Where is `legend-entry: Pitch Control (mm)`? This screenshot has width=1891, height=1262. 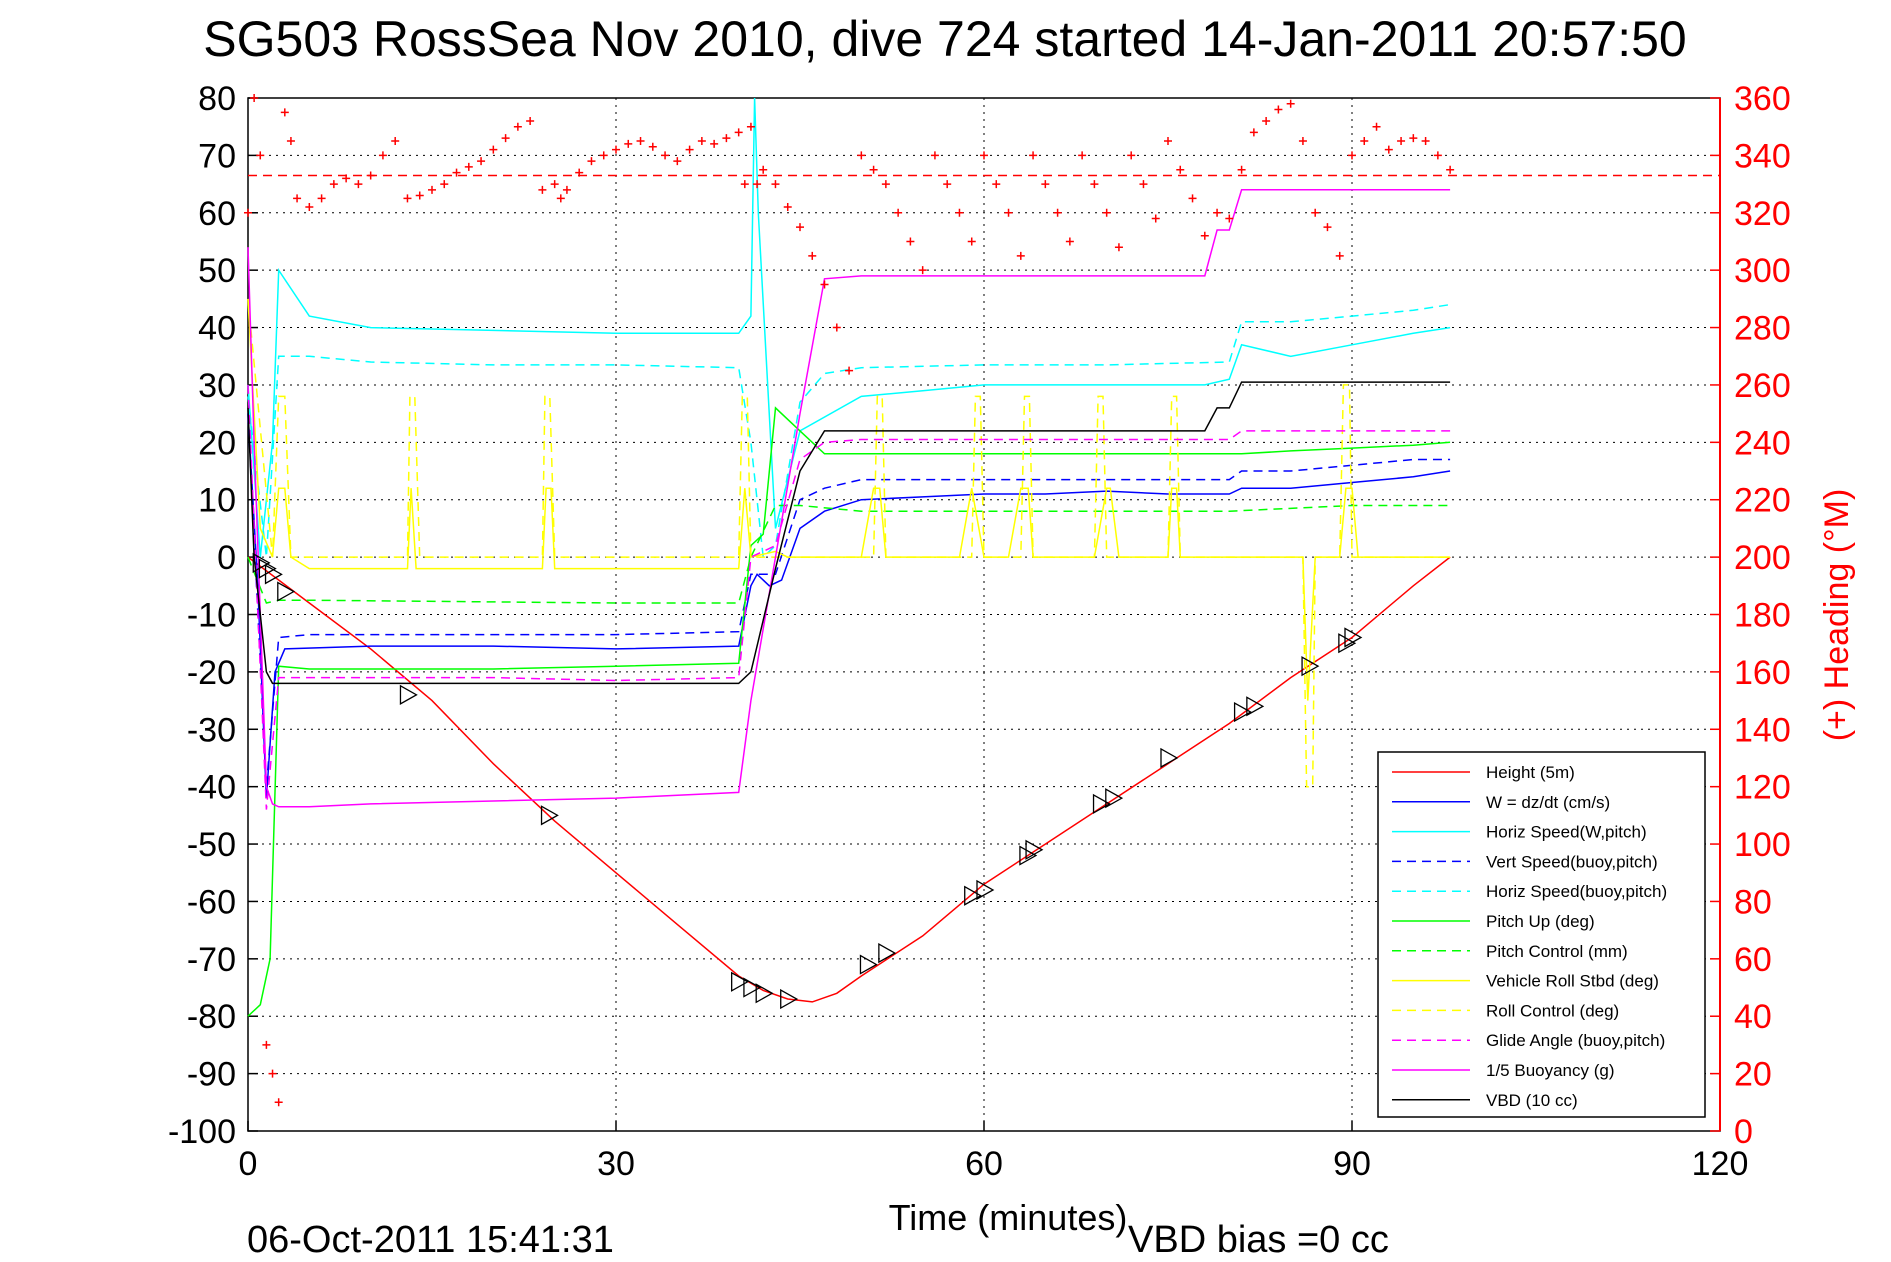 legend-entry: Pitch Control (mm) is located at coordinates (1557, 951).